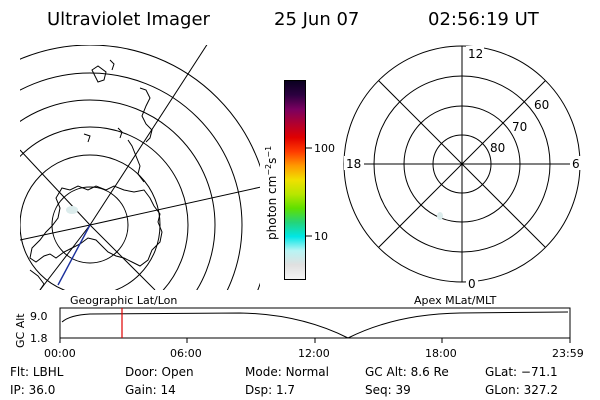 Image resolution: width=600 pixels, height=400 pixels. I want to click on mlt-label-dawn: 6, so click(576, 164).